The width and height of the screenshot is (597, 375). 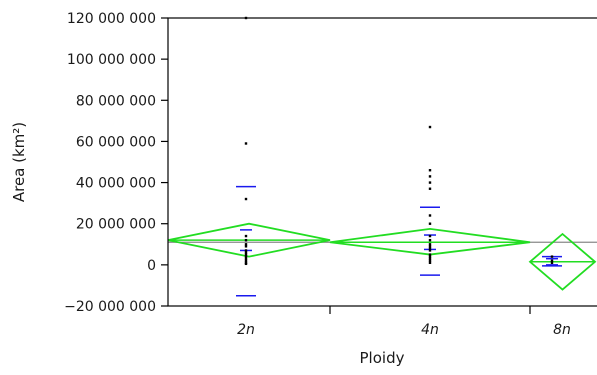 What do you see at coordinates (430, 330) in the screenshot?
I see `x-tick-label: 4n` at bounding box center [430, 330].